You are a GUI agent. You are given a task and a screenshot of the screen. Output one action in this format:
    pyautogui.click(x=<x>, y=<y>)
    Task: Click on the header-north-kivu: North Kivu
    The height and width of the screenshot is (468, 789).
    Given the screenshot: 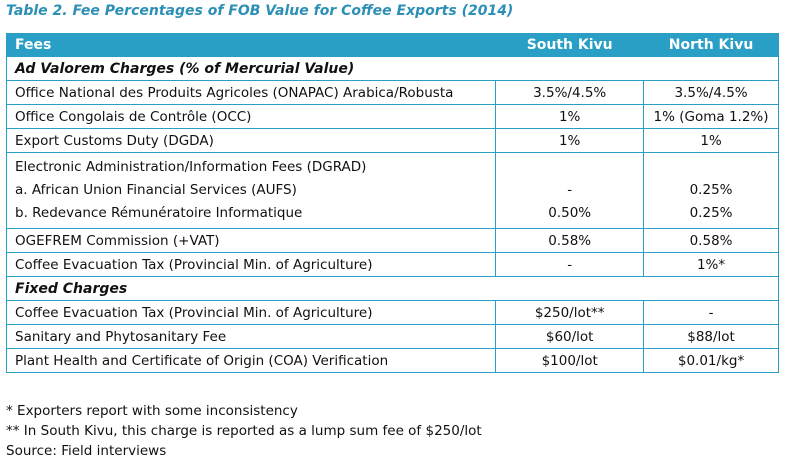 What is the action you would take?
    pyautogui.click(x=711, y=45)
    